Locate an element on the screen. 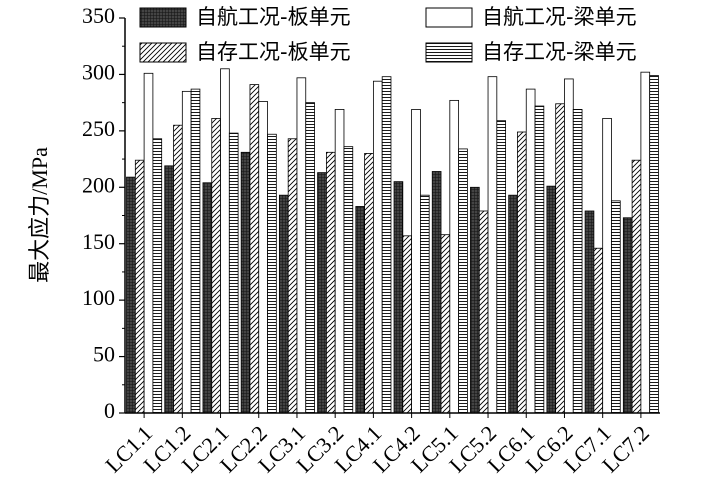  legend-label: 自航工况-梁单元 is located at coordinates (559, 17).